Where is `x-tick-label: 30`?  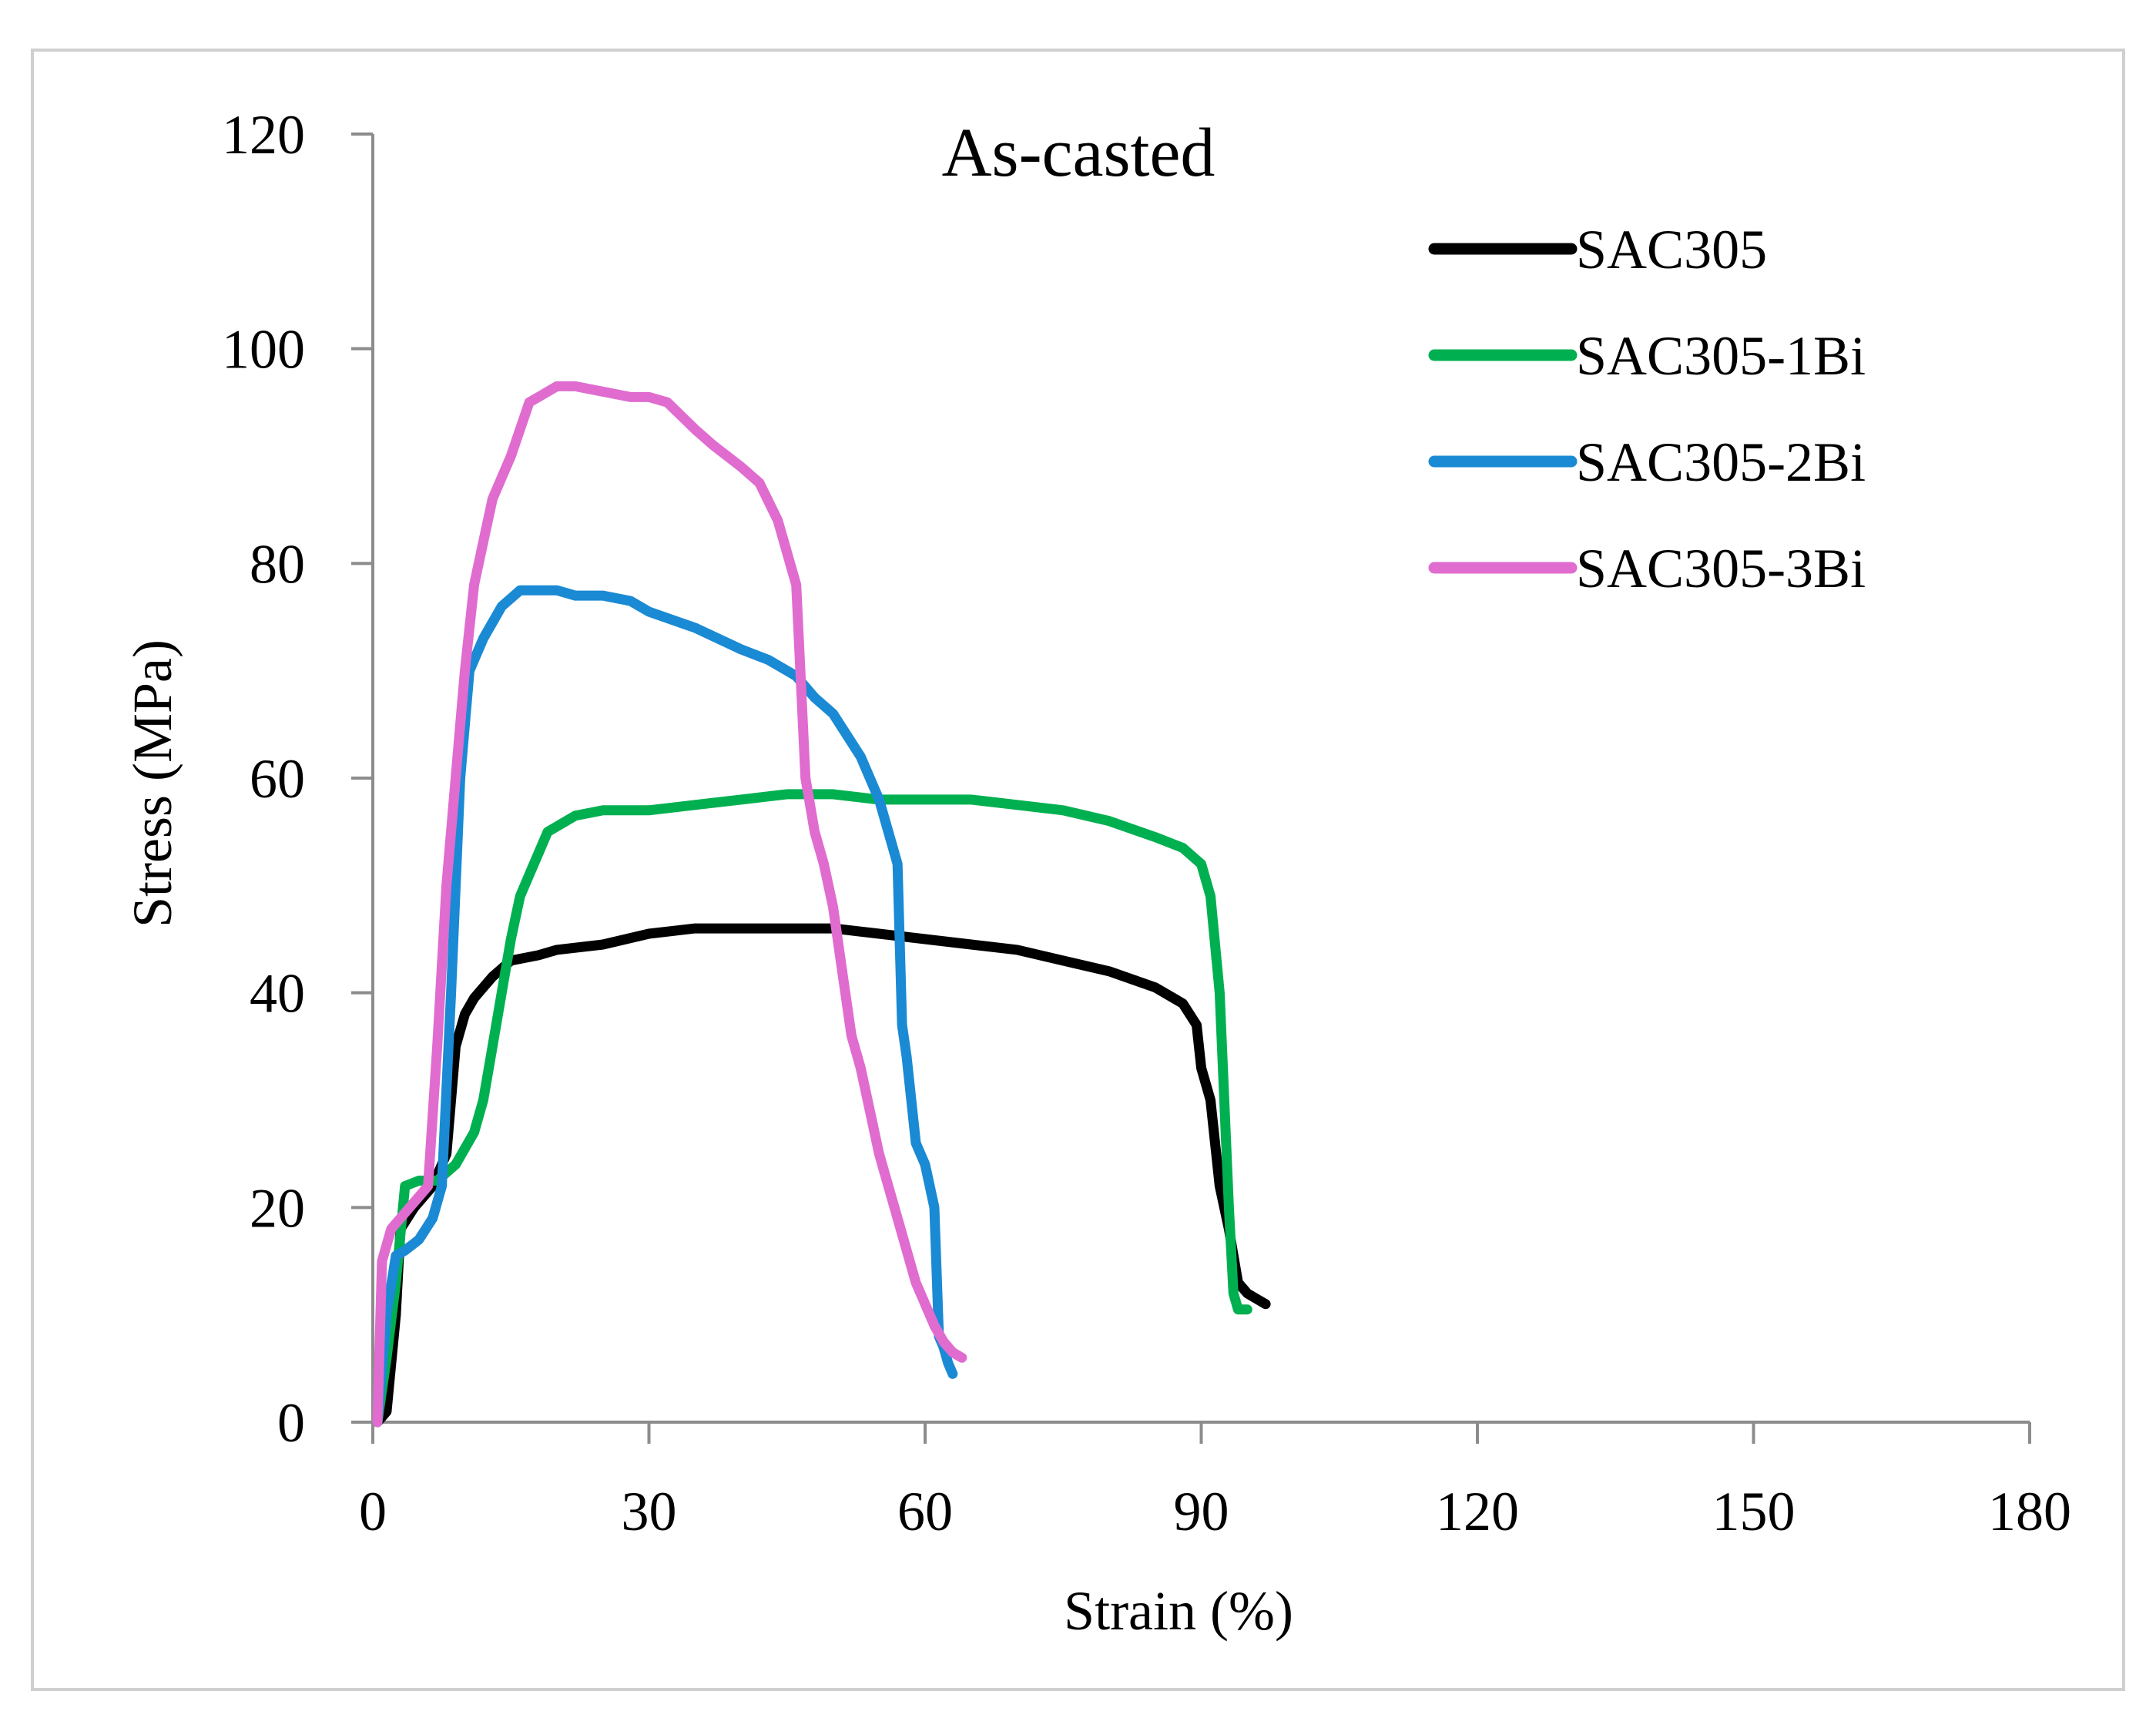
x-tick-label: 30 is located at coordinates (649, 1511).